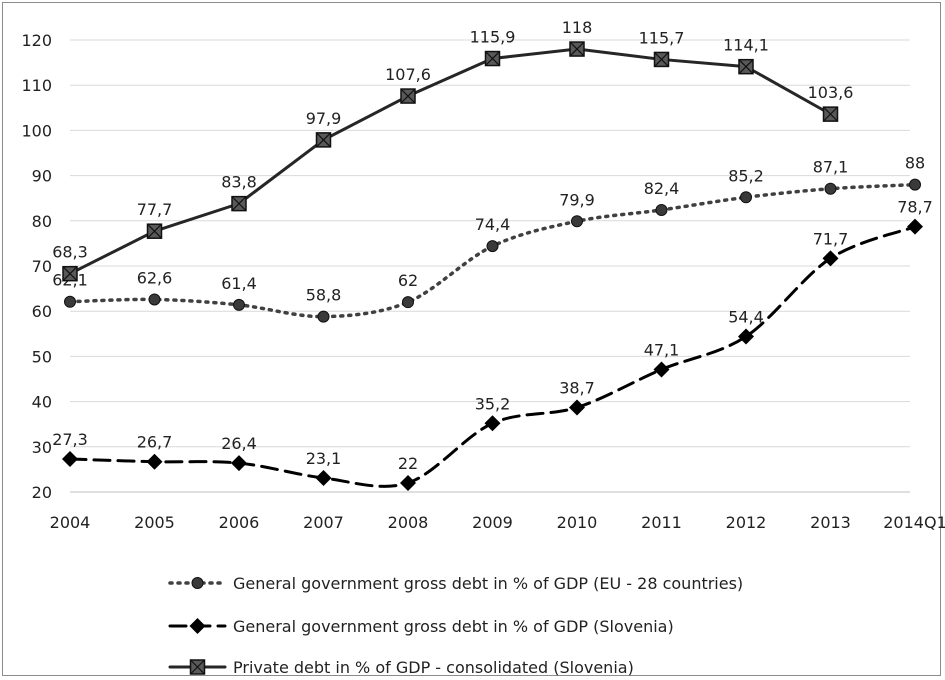 This screenshot has height=680, width=945. What do you see at coordinates (70, 252) in the screenshot?
I see `data-label-priv: 68,3` at bounding box center [70, 252].